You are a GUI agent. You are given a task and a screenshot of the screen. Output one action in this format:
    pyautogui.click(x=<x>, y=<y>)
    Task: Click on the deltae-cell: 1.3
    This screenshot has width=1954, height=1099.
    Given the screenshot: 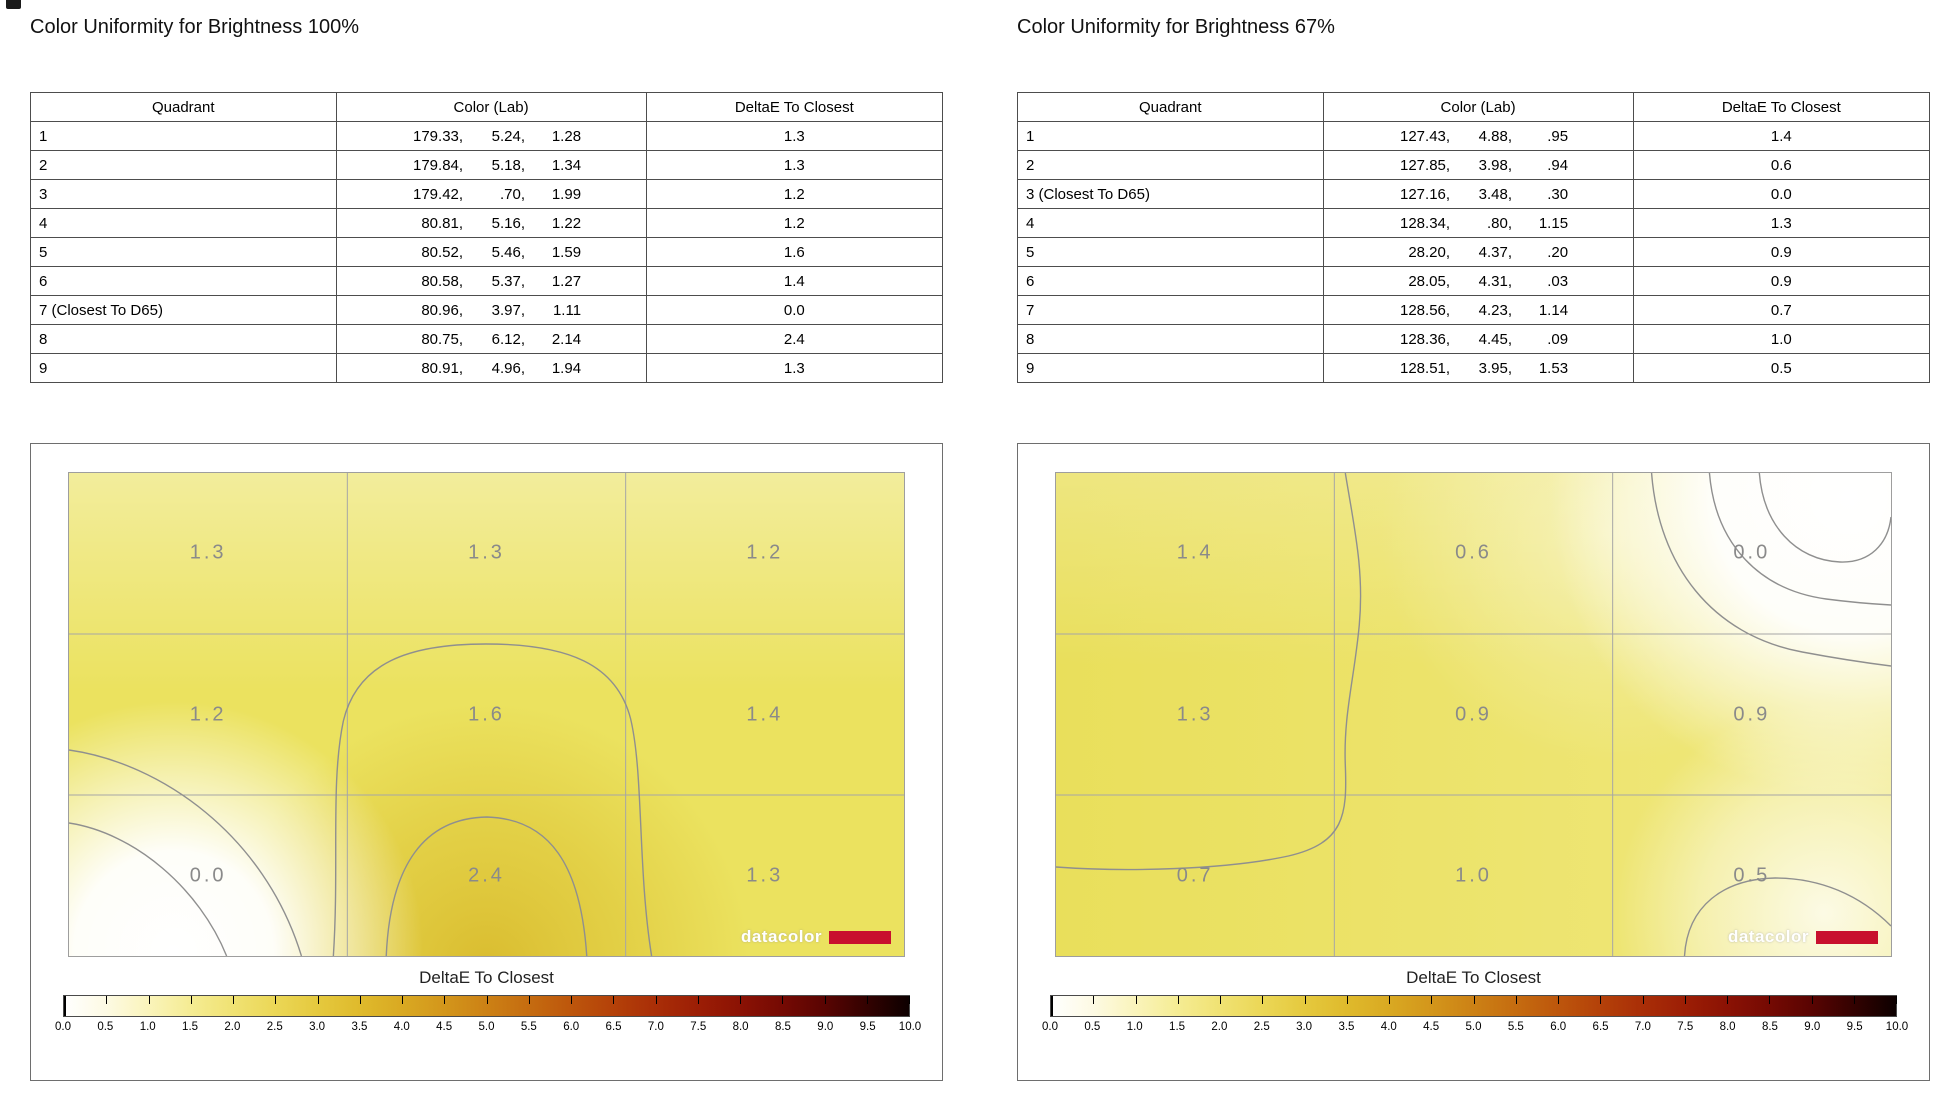 What is the action you would take?
    pyautogui.click(x=1781, y=223)
    